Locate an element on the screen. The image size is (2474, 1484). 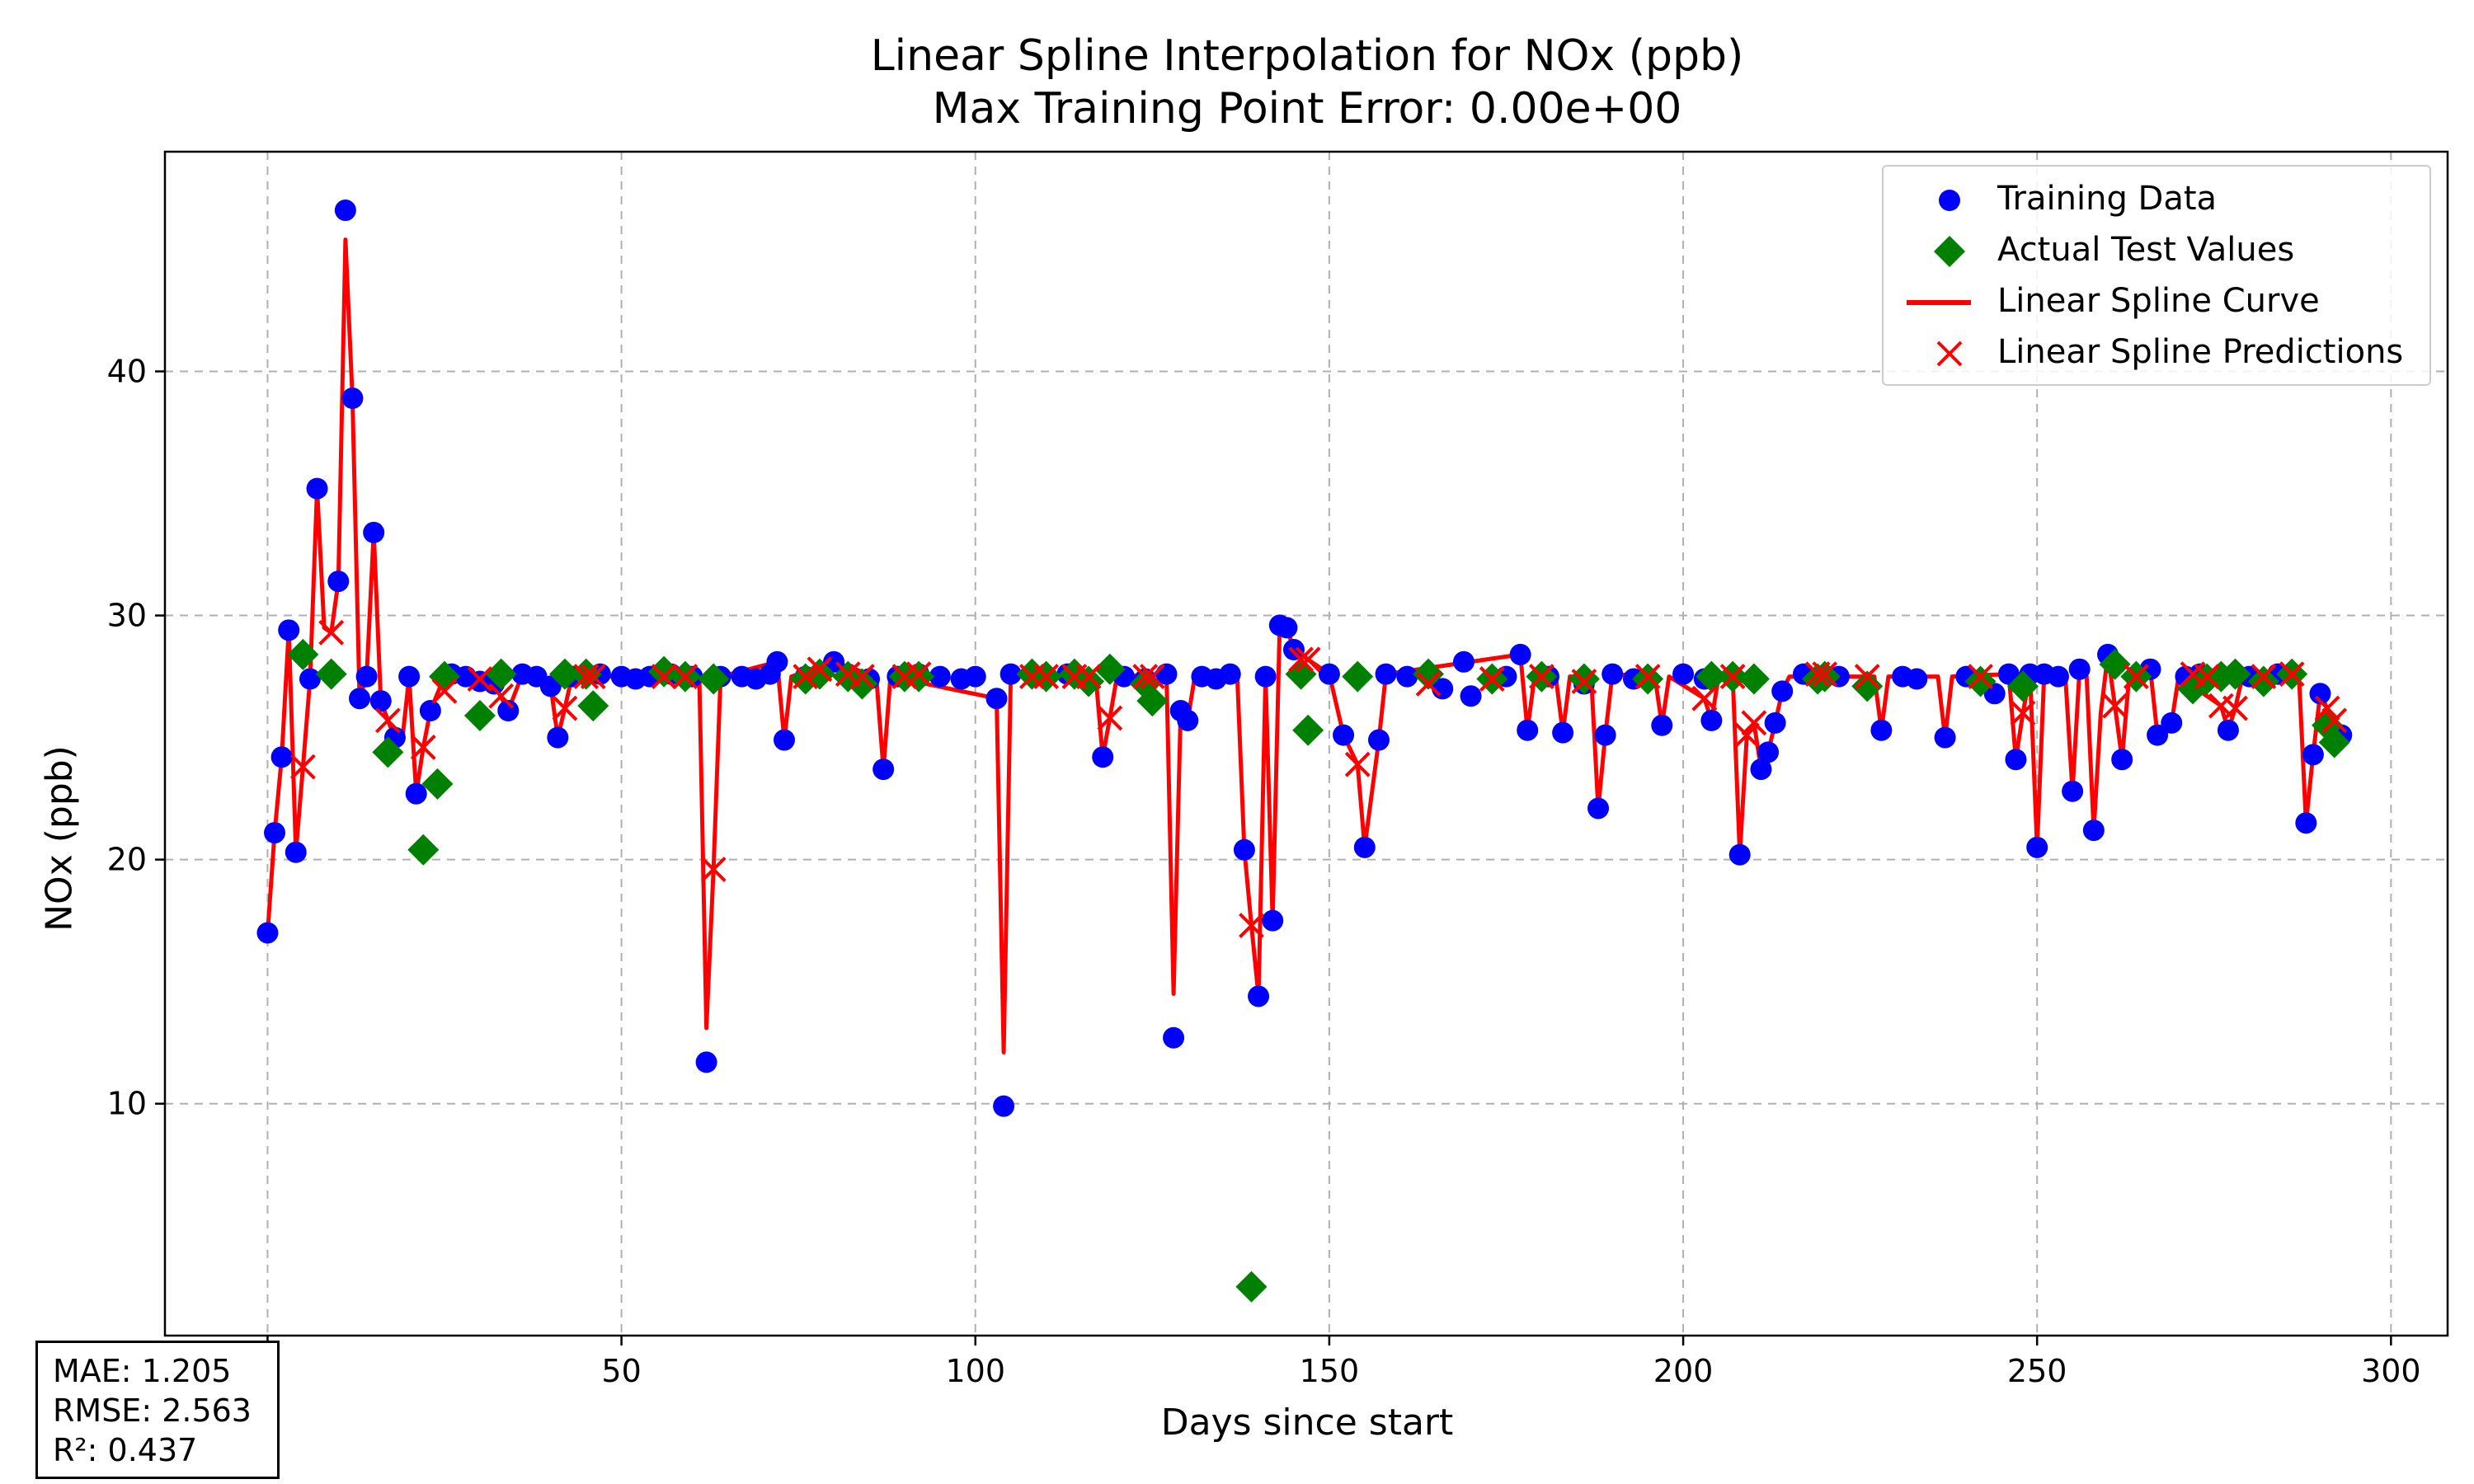
legend-test-marker is located at coordinates (1949, 251).